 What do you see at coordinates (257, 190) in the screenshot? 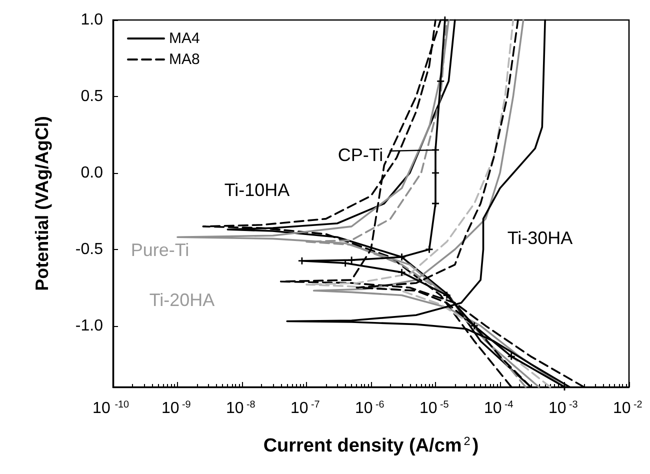
I see `annotation: Ti-10HA` at bounding box center [257, 190].